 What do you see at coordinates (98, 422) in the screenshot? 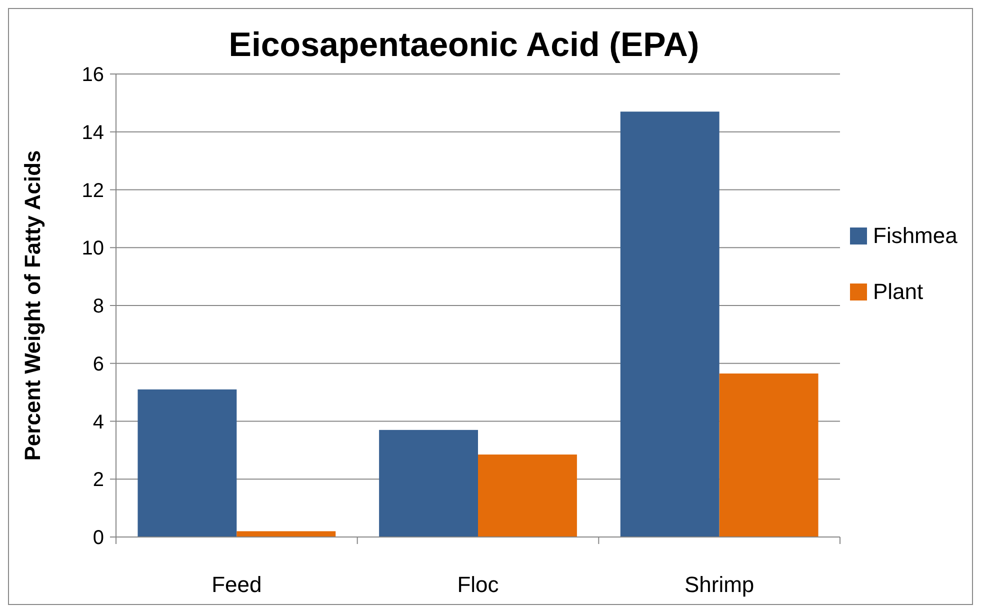
I see `y-tick-label: 4` at bounding box center [98, 422].